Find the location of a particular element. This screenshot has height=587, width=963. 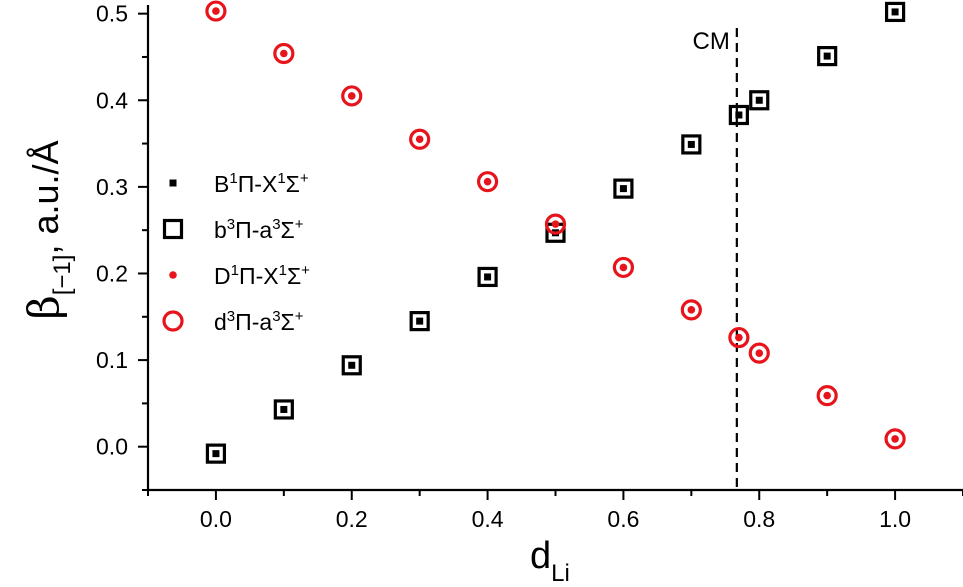

y-tick-label: 0.3 is located at coordinates (112, 187).